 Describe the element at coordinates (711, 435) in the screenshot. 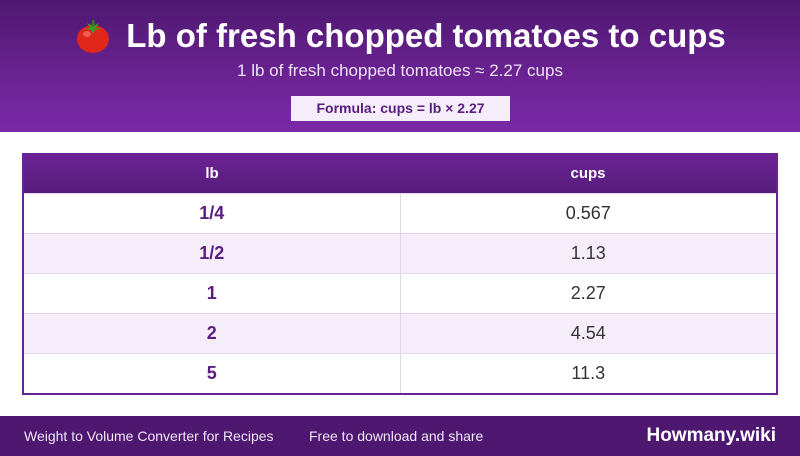

I see `footer-brand-link: Howmany.wiki` at that location.